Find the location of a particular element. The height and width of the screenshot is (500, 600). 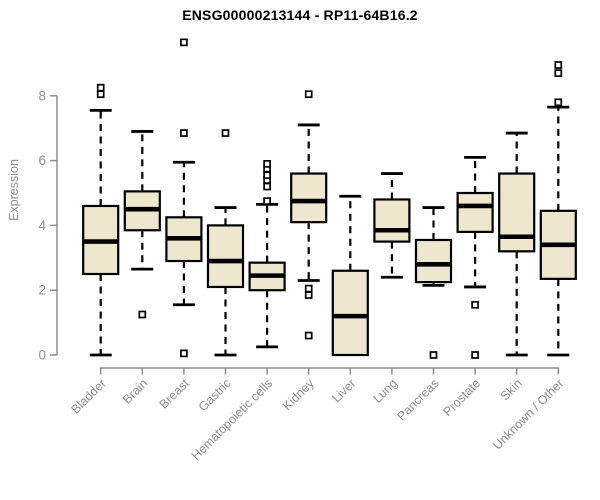

box-breast is located at coordinates (184, 198).